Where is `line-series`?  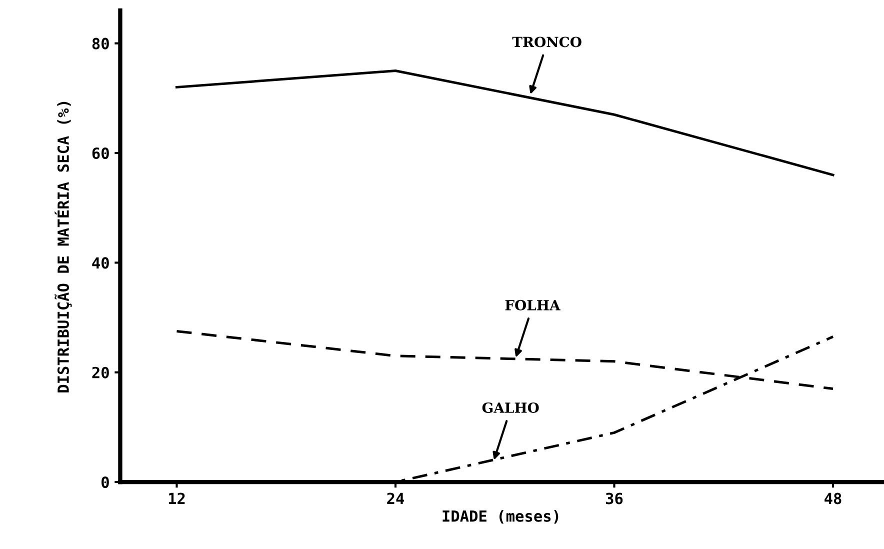
line-series is located at coordinates (504, 123).